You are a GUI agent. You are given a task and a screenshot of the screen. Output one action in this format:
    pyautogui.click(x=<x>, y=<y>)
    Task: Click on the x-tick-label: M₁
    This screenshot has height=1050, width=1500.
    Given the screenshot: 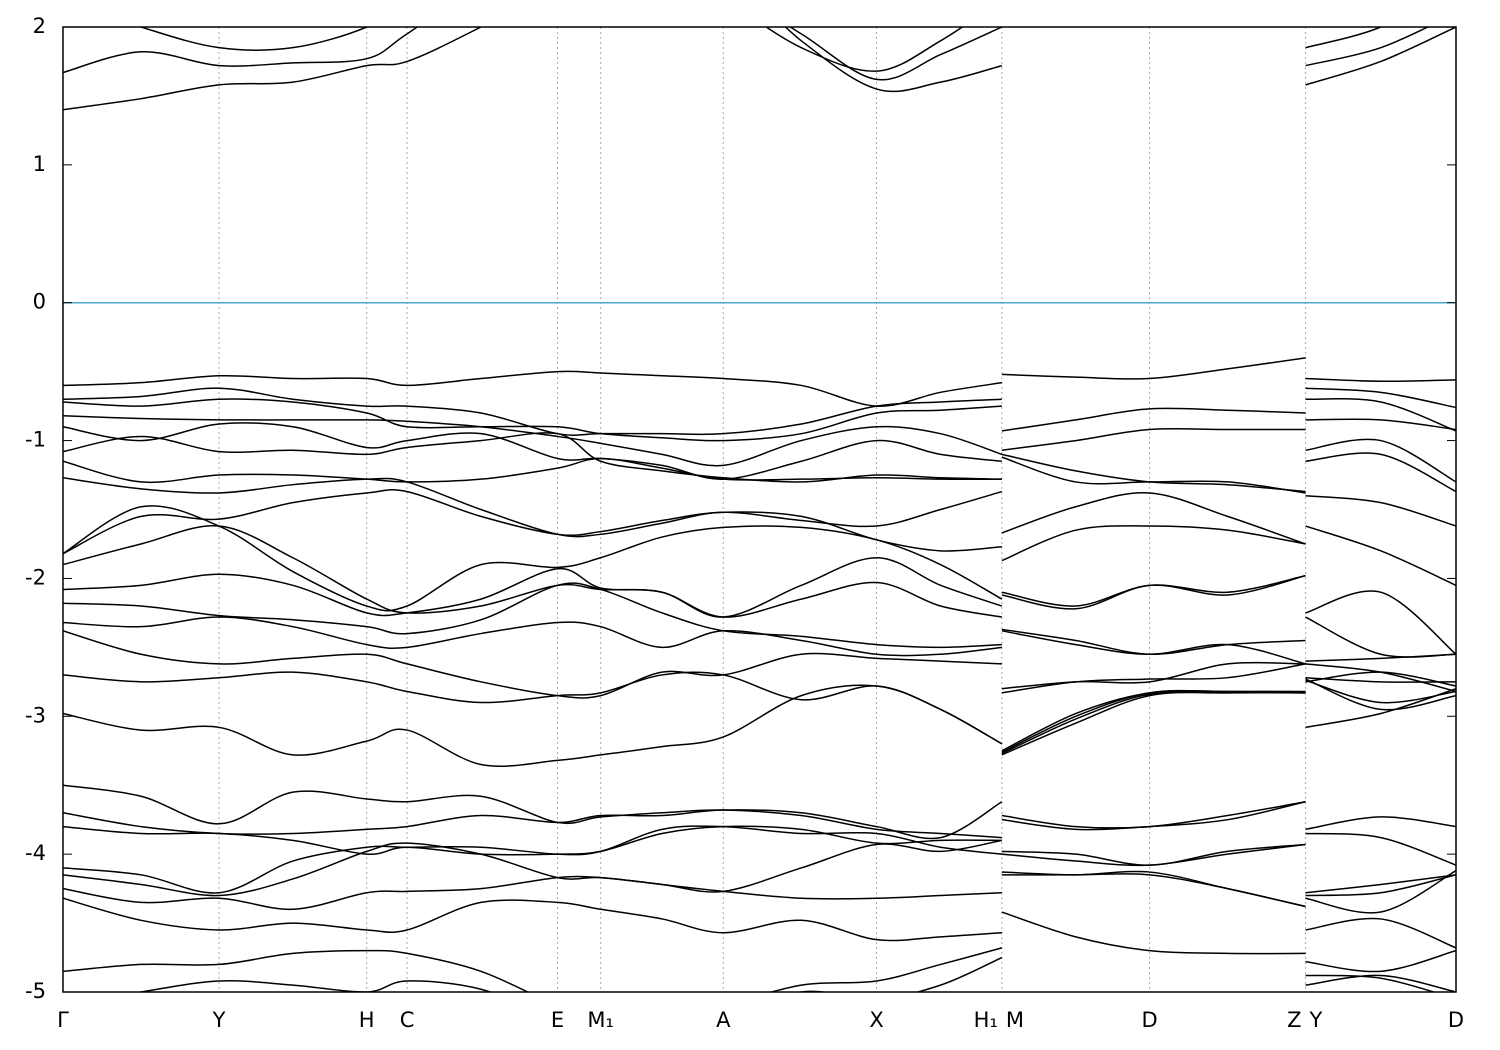 What is the action you would take?
    pyautogui.click(x=600, y=1020)
    